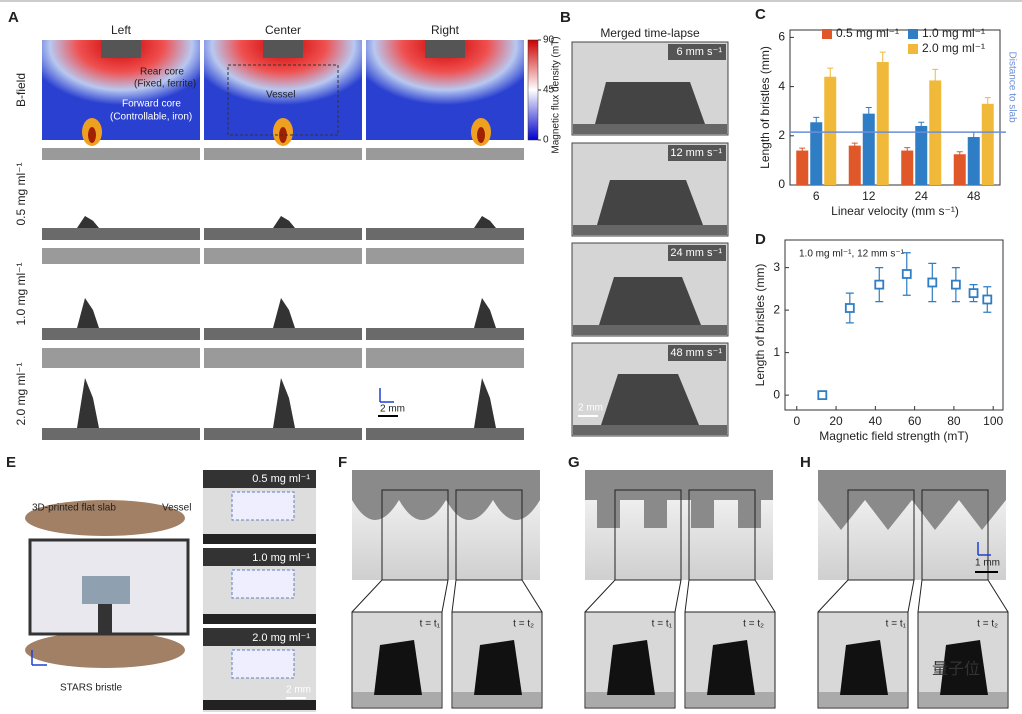 This screenshot has height=714, width=1022. What do you see at coordinates (993, 421) in the screenshot?
I see `x-tick-label: 100` at bounding box center [993, 421].